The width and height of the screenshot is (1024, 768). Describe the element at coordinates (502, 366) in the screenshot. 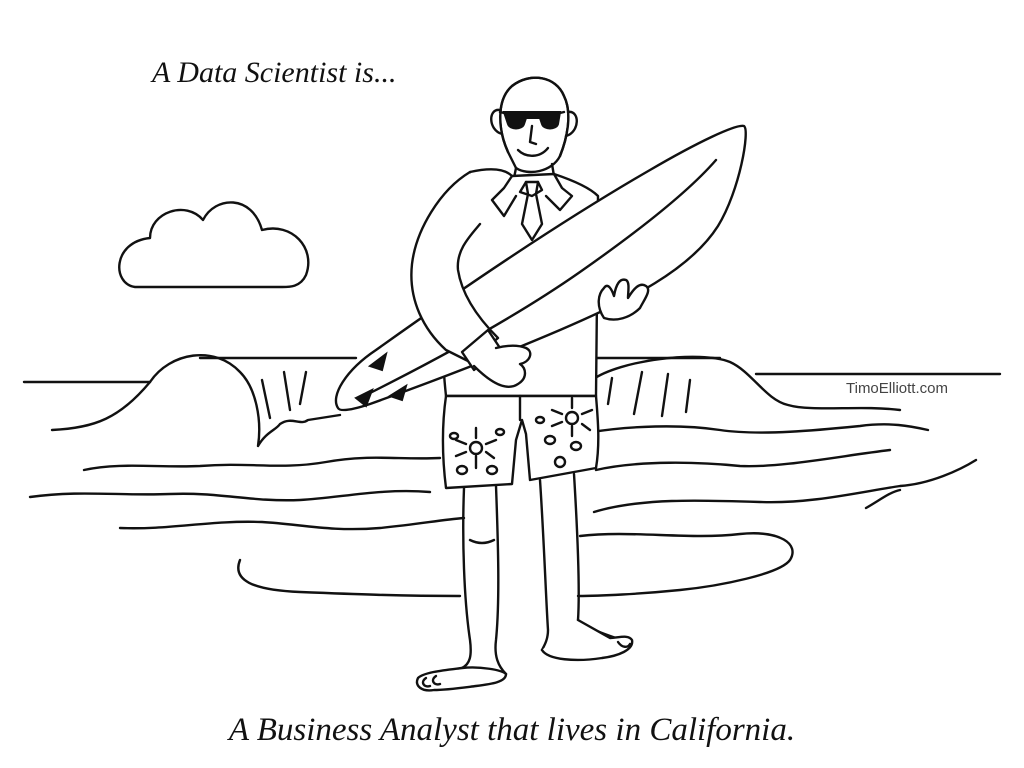

I see `hand-left` at that location.